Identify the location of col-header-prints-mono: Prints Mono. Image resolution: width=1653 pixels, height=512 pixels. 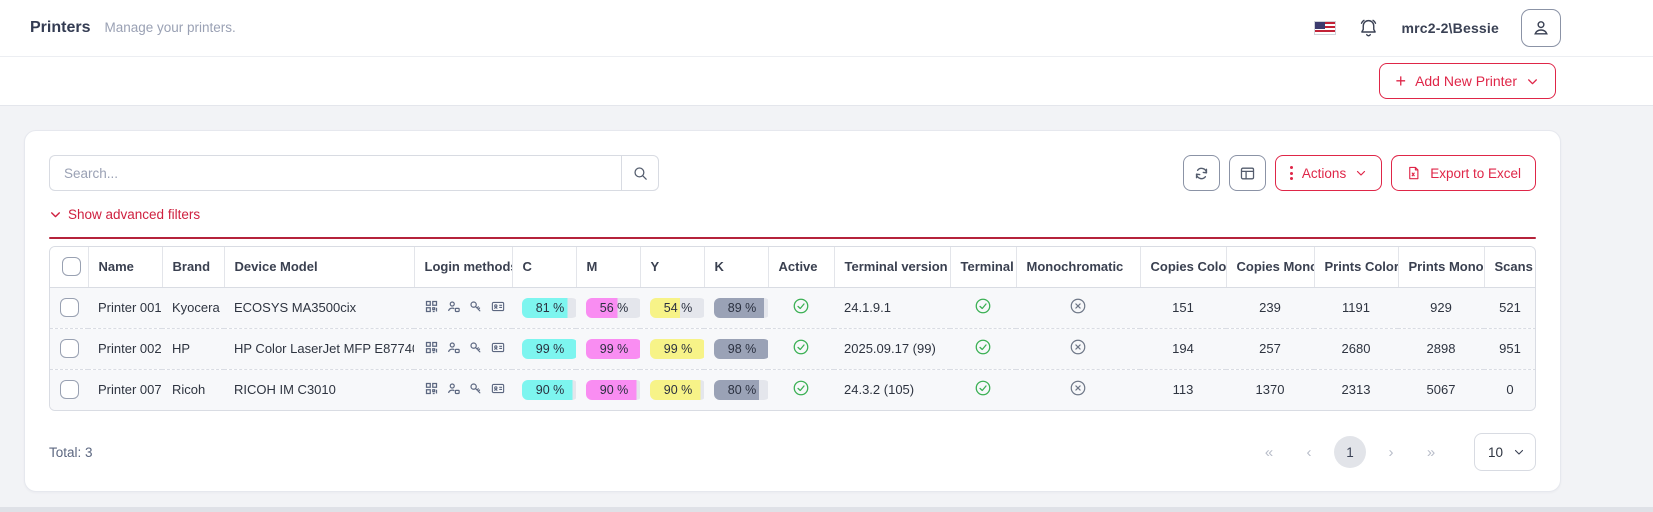
(1441, 267).